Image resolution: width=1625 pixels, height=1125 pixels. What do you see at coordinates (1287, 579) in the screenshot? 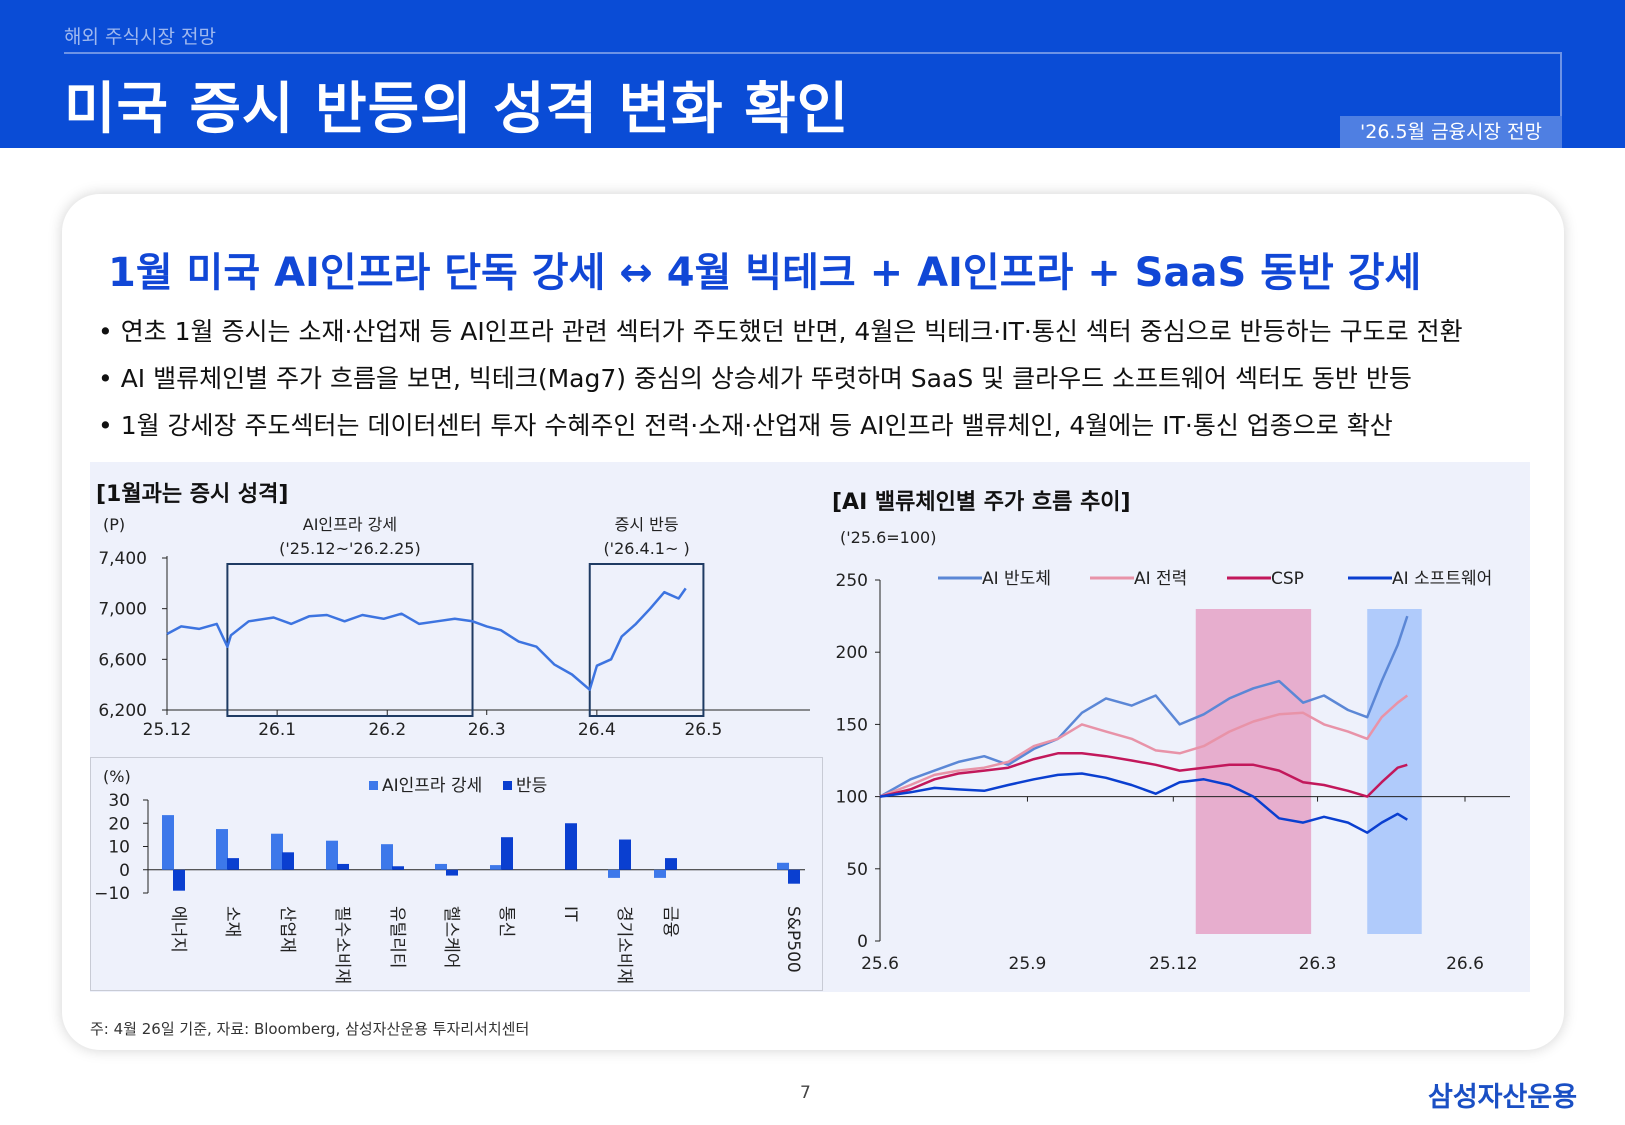
I see `legend-label: CSP` at bounding box center [1287, 579].